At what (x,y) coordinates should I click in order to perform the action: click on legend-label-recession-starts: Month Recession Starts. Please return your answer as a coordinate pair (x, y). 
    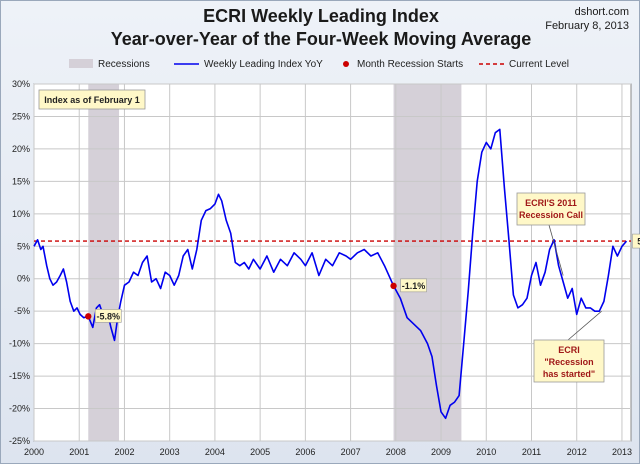
    Looking at the image, I should click on (410, 64).